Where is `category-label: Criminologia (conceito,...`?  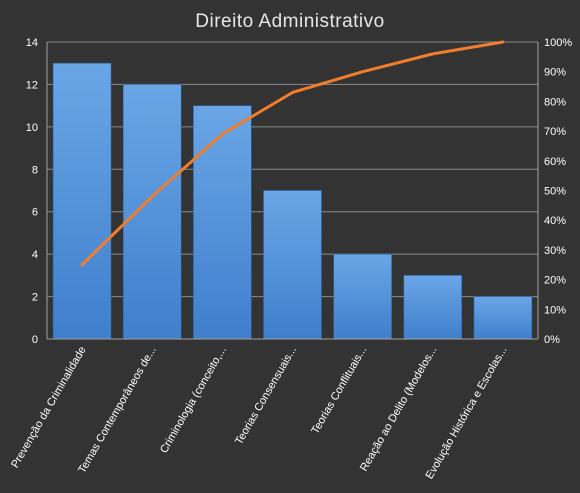
category-label: Criminologia (conceito,... is located at coordinates (193, 400).